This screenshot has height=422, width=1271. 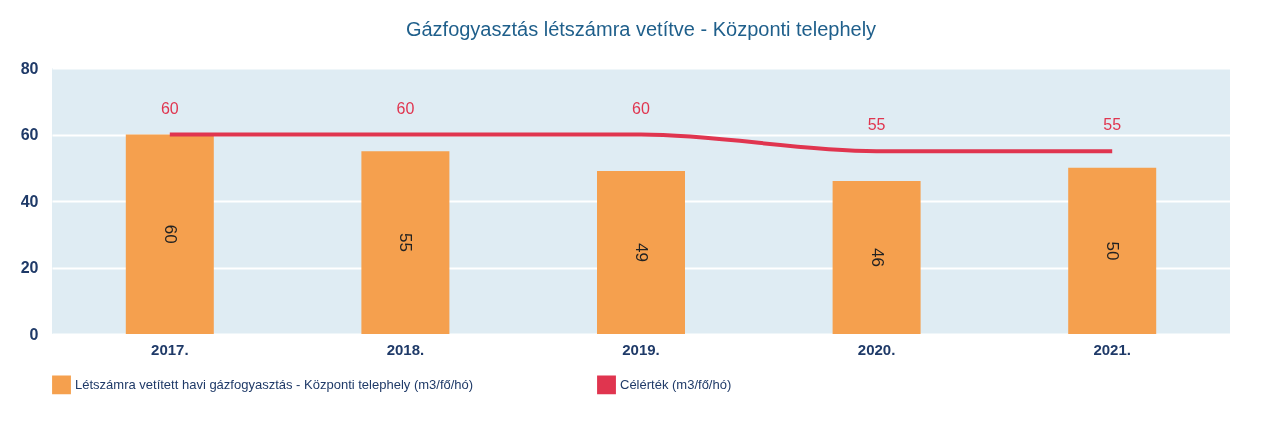 What do you see at coordinates (29, 134) in the screenshot?
I see `y-tick-label: 60` at bounding box center [29, 134].